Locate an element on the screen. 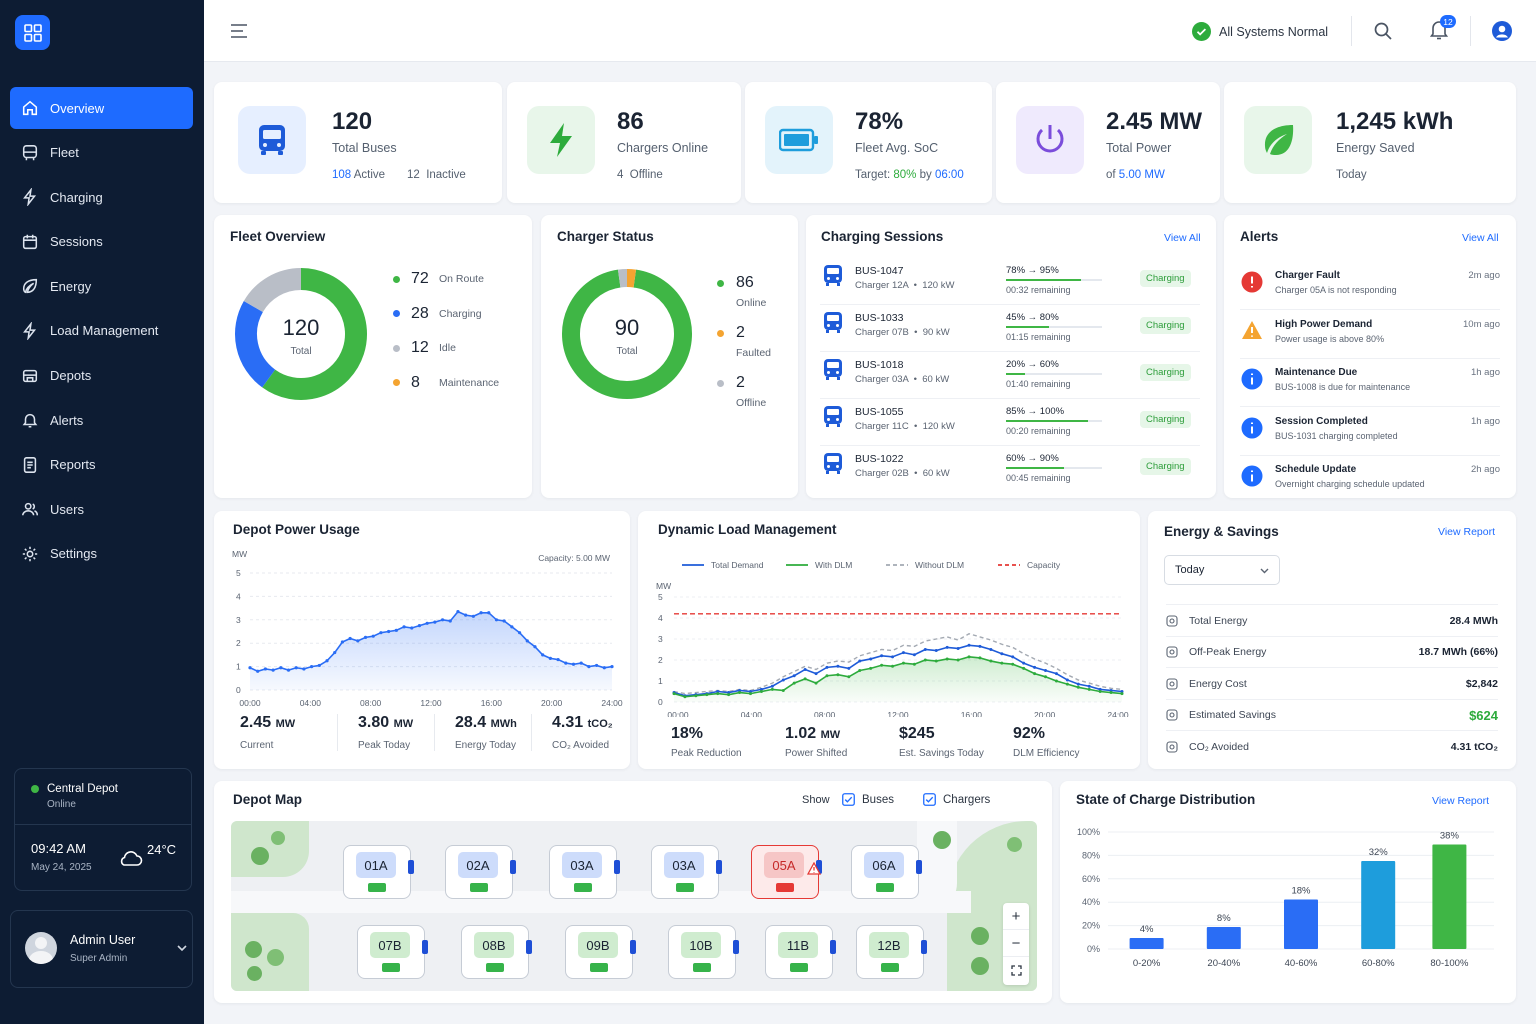  alerts-view-all-link: View All is located at coordinates (1480, 238).